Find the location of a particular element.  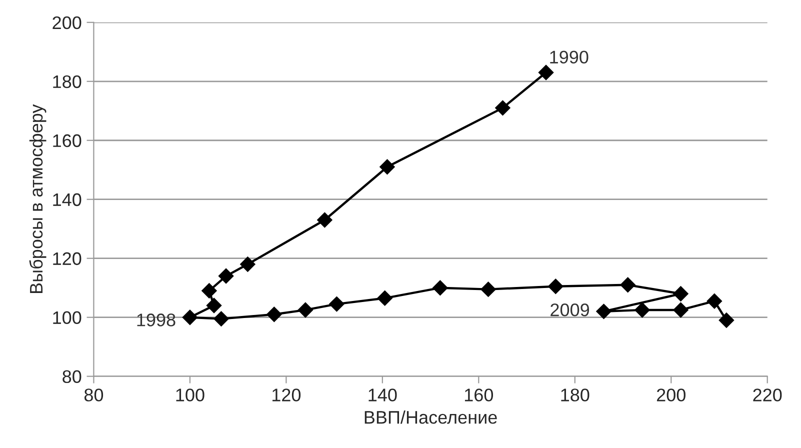

x-tick-label: 200 is located at coordinates (671, 395).